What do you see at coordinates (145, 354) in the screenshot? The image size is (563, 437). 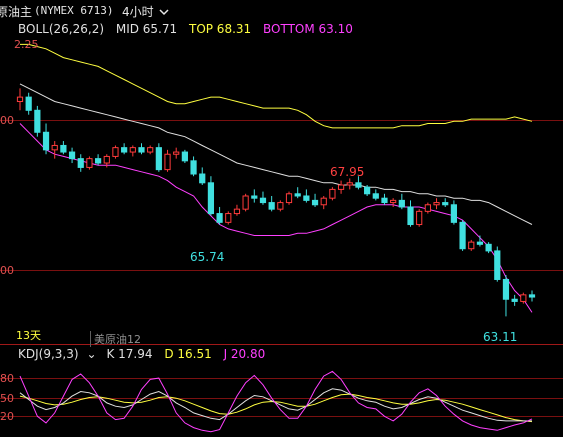 I see `kdj-legend: KDJ(9,3,3) ⌄ K 17.94 D 16.51 J 20.80` at bounding box center [145, 354].